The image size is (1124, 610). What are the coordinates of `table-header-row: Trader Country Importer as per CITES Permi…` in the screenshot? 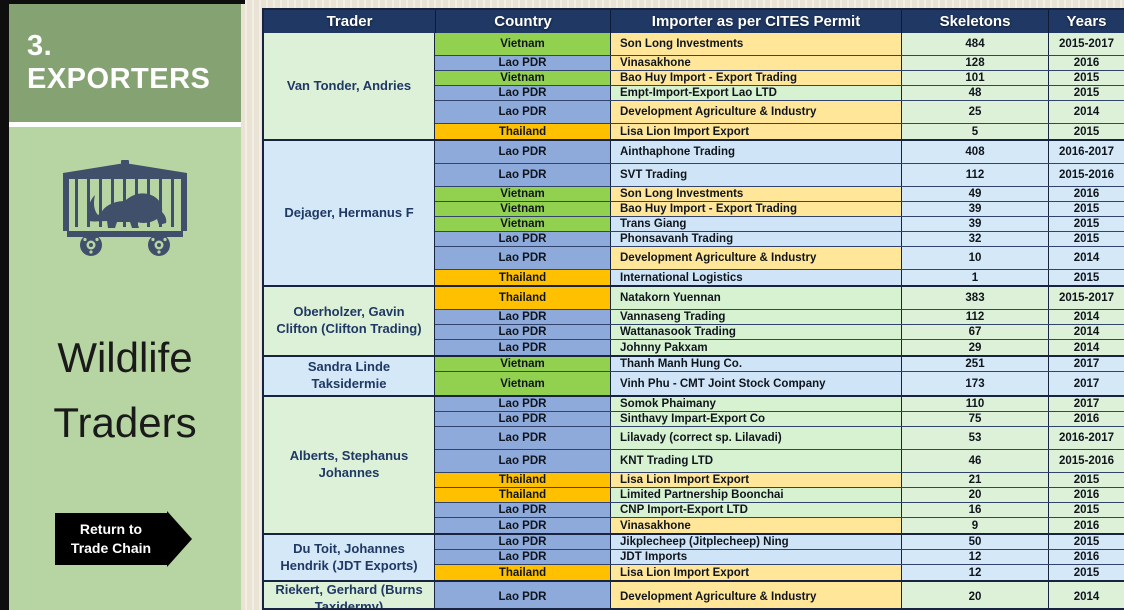 It's located at (694, 21).